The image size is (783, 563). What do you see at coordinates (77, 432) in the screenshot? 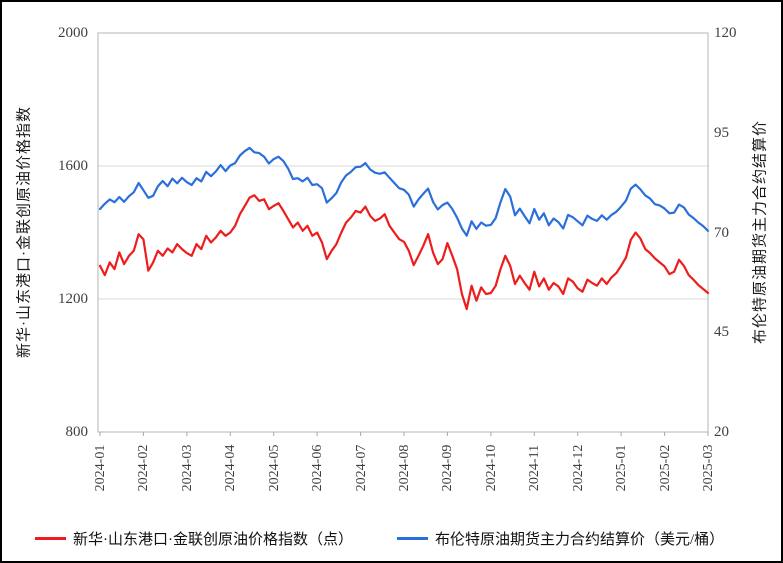
I see `left-axis-tick-label: 800` at bounding box center [77, 432].